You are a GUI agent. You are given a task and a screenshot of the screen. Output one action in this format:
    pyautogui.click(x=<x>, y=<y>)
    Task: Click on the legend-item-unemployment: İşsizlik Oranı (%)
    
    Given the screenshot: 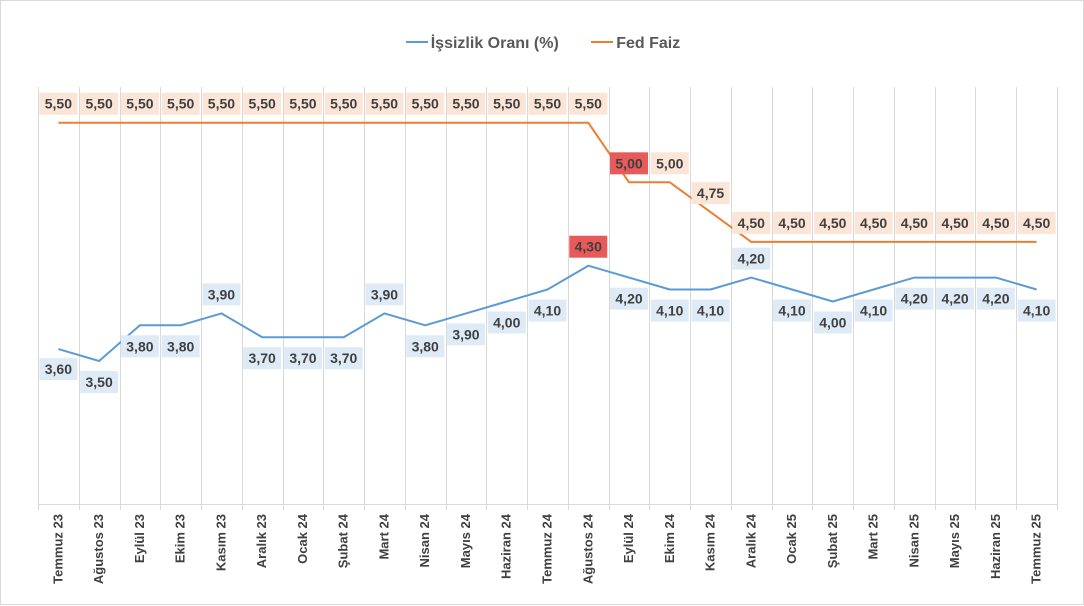 What is the action you would take?
    pyautogui.click(x=482, y=44)
    